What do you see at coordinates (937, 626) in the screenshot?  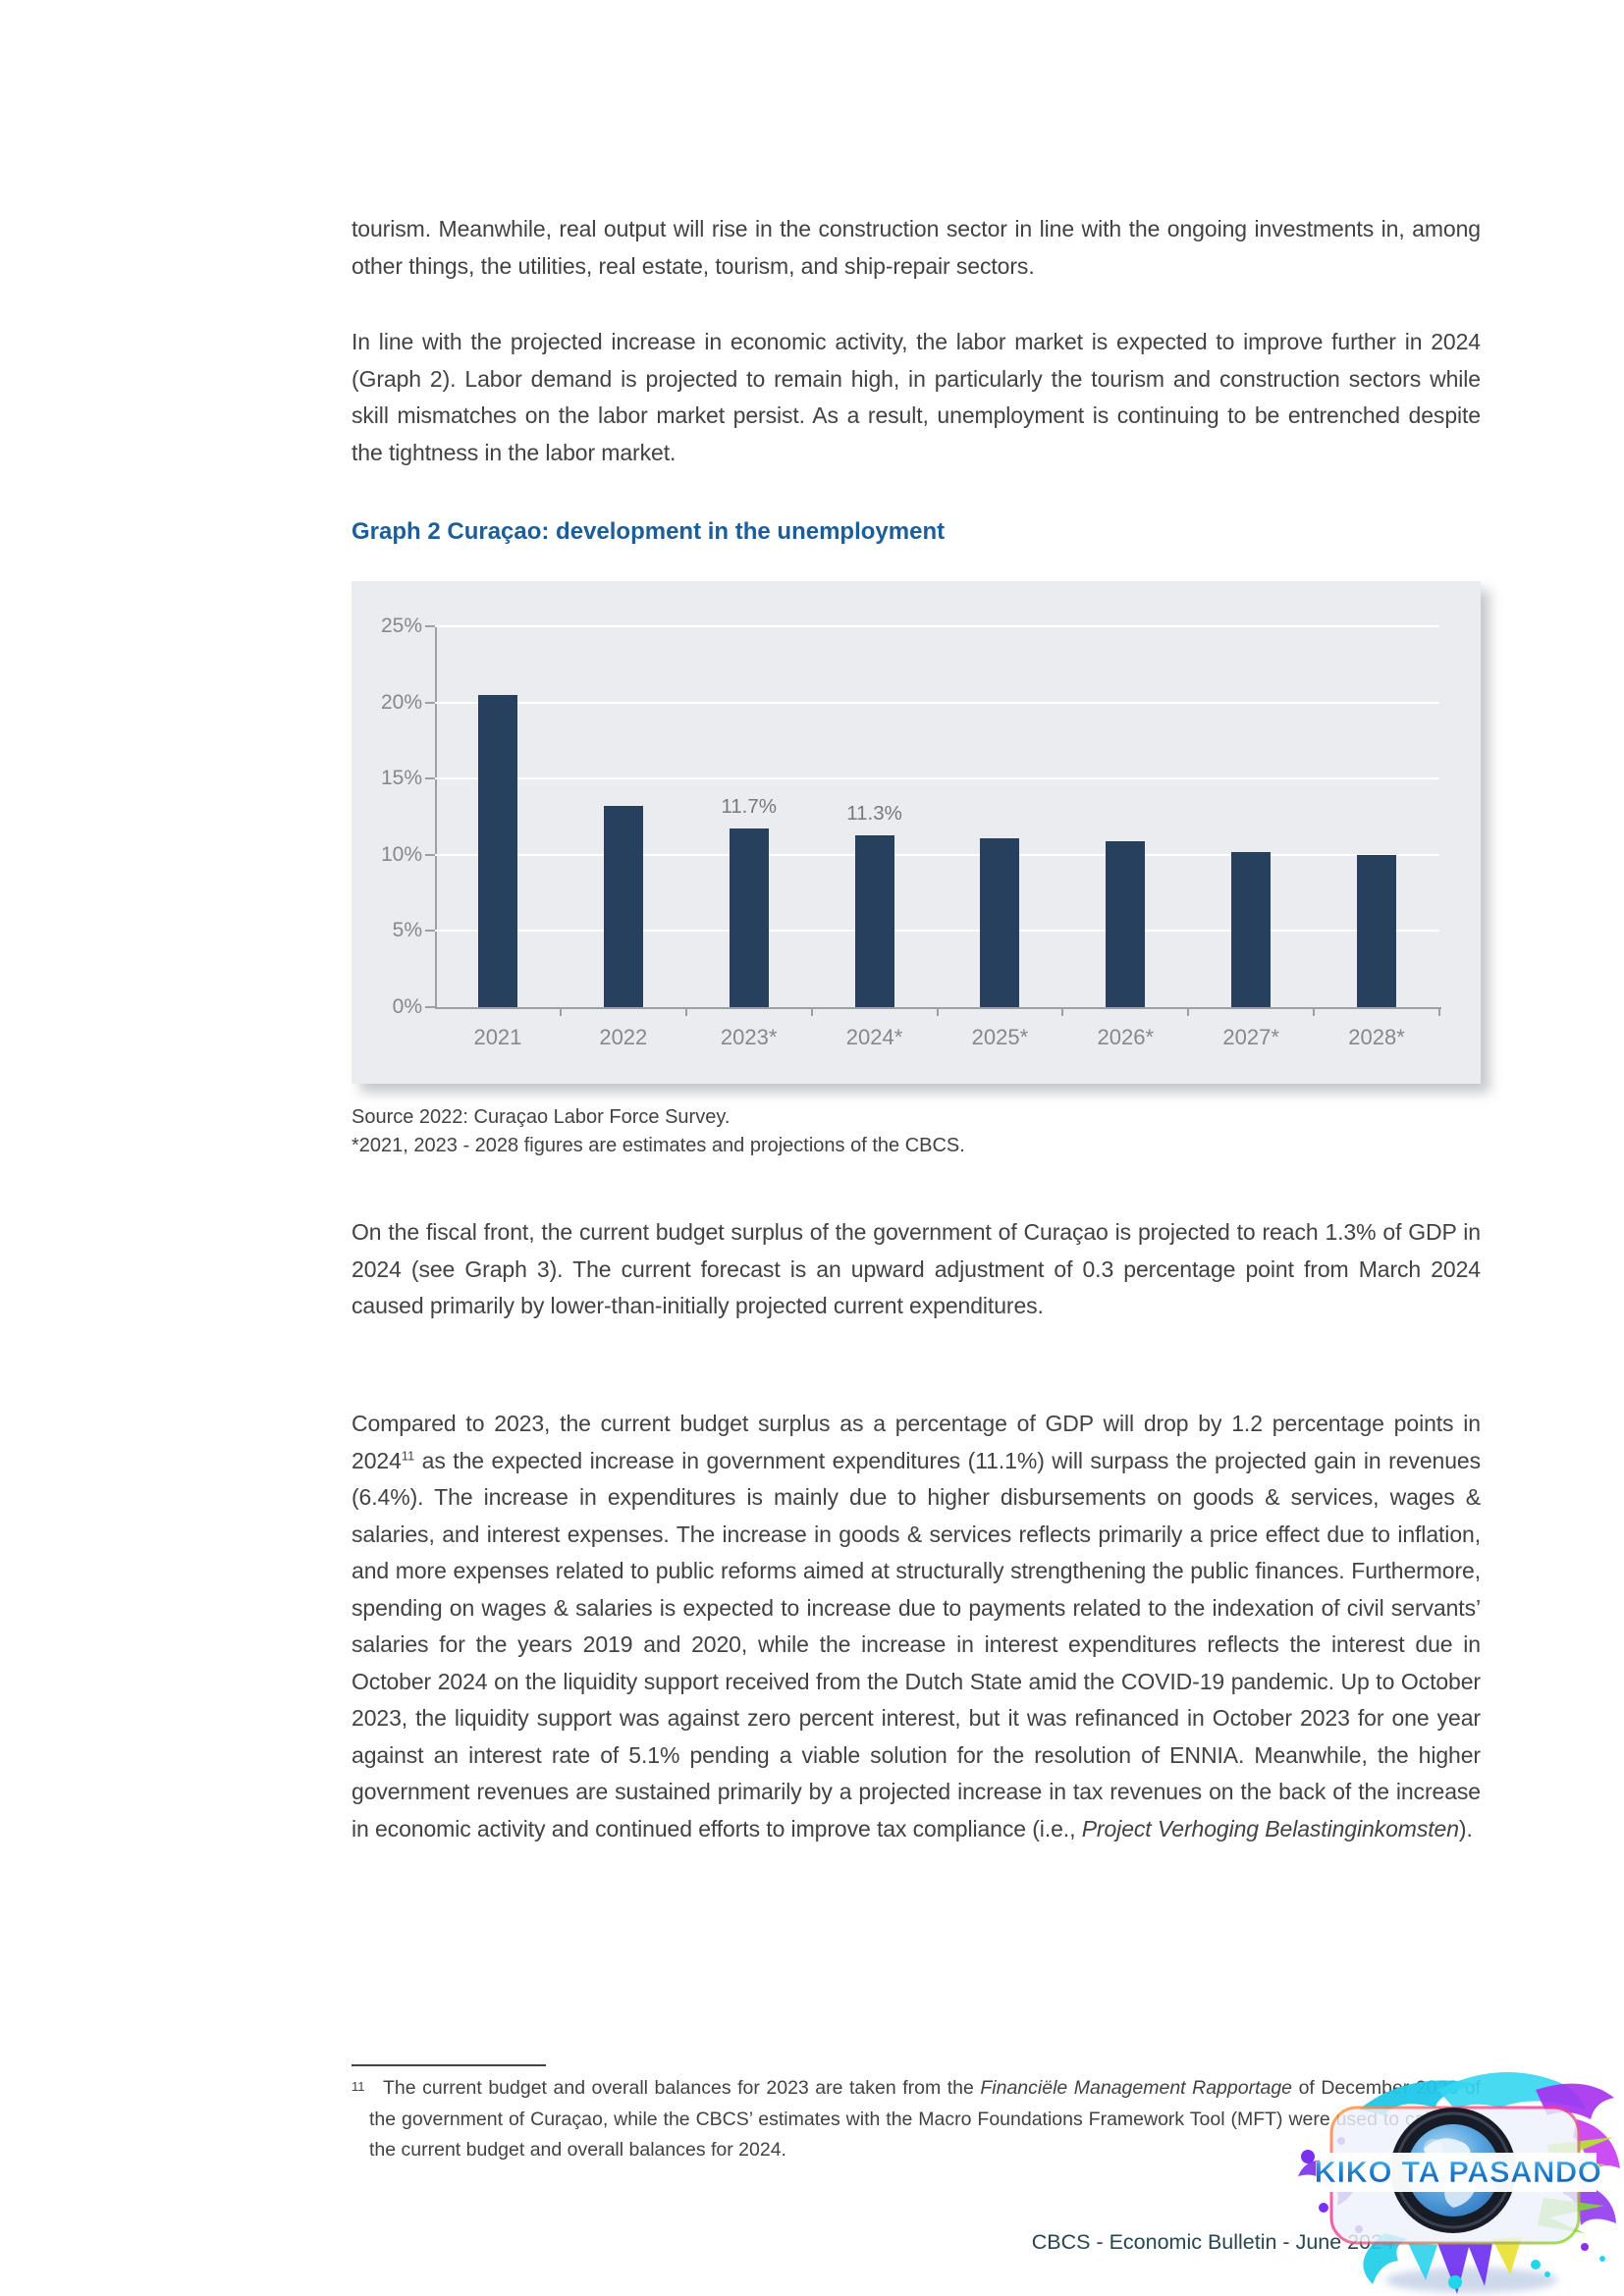 I see `gridline-25%` at bounding box center [937, 626].